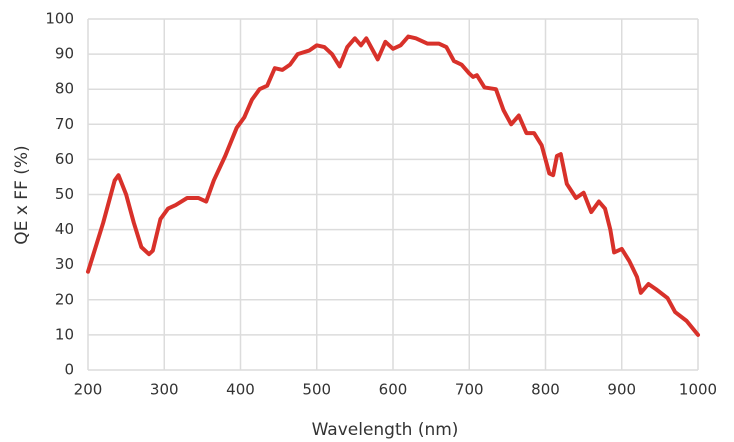  What do you see at coordinates (621, 390) in the screenshot?
I see `x-tick-label: 900` at bounding box center [621, 390].